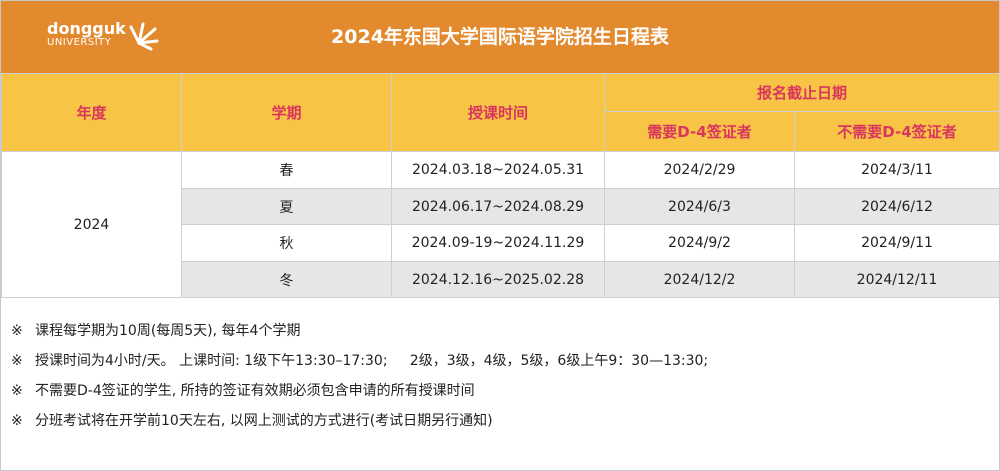 This screenshot has height=471, width=1000. I want to click on table-row: 秋 2024.09-19~2024.11.29 2024/9/2 2024/9/11, so click(501, 243).